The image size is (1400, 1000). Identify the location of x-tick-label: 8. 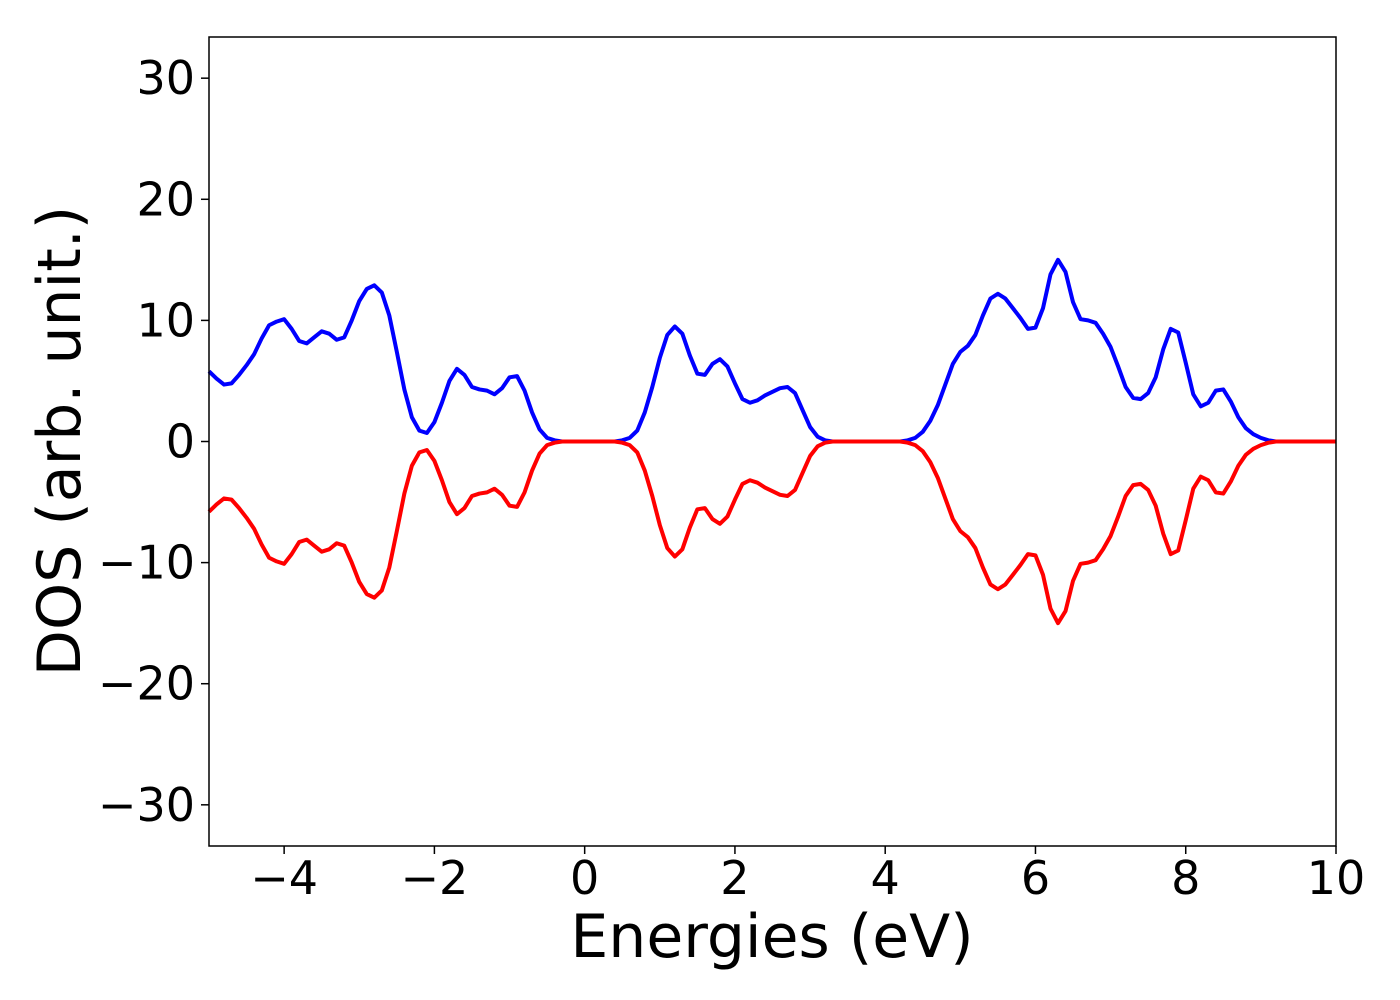
(1185, 878).